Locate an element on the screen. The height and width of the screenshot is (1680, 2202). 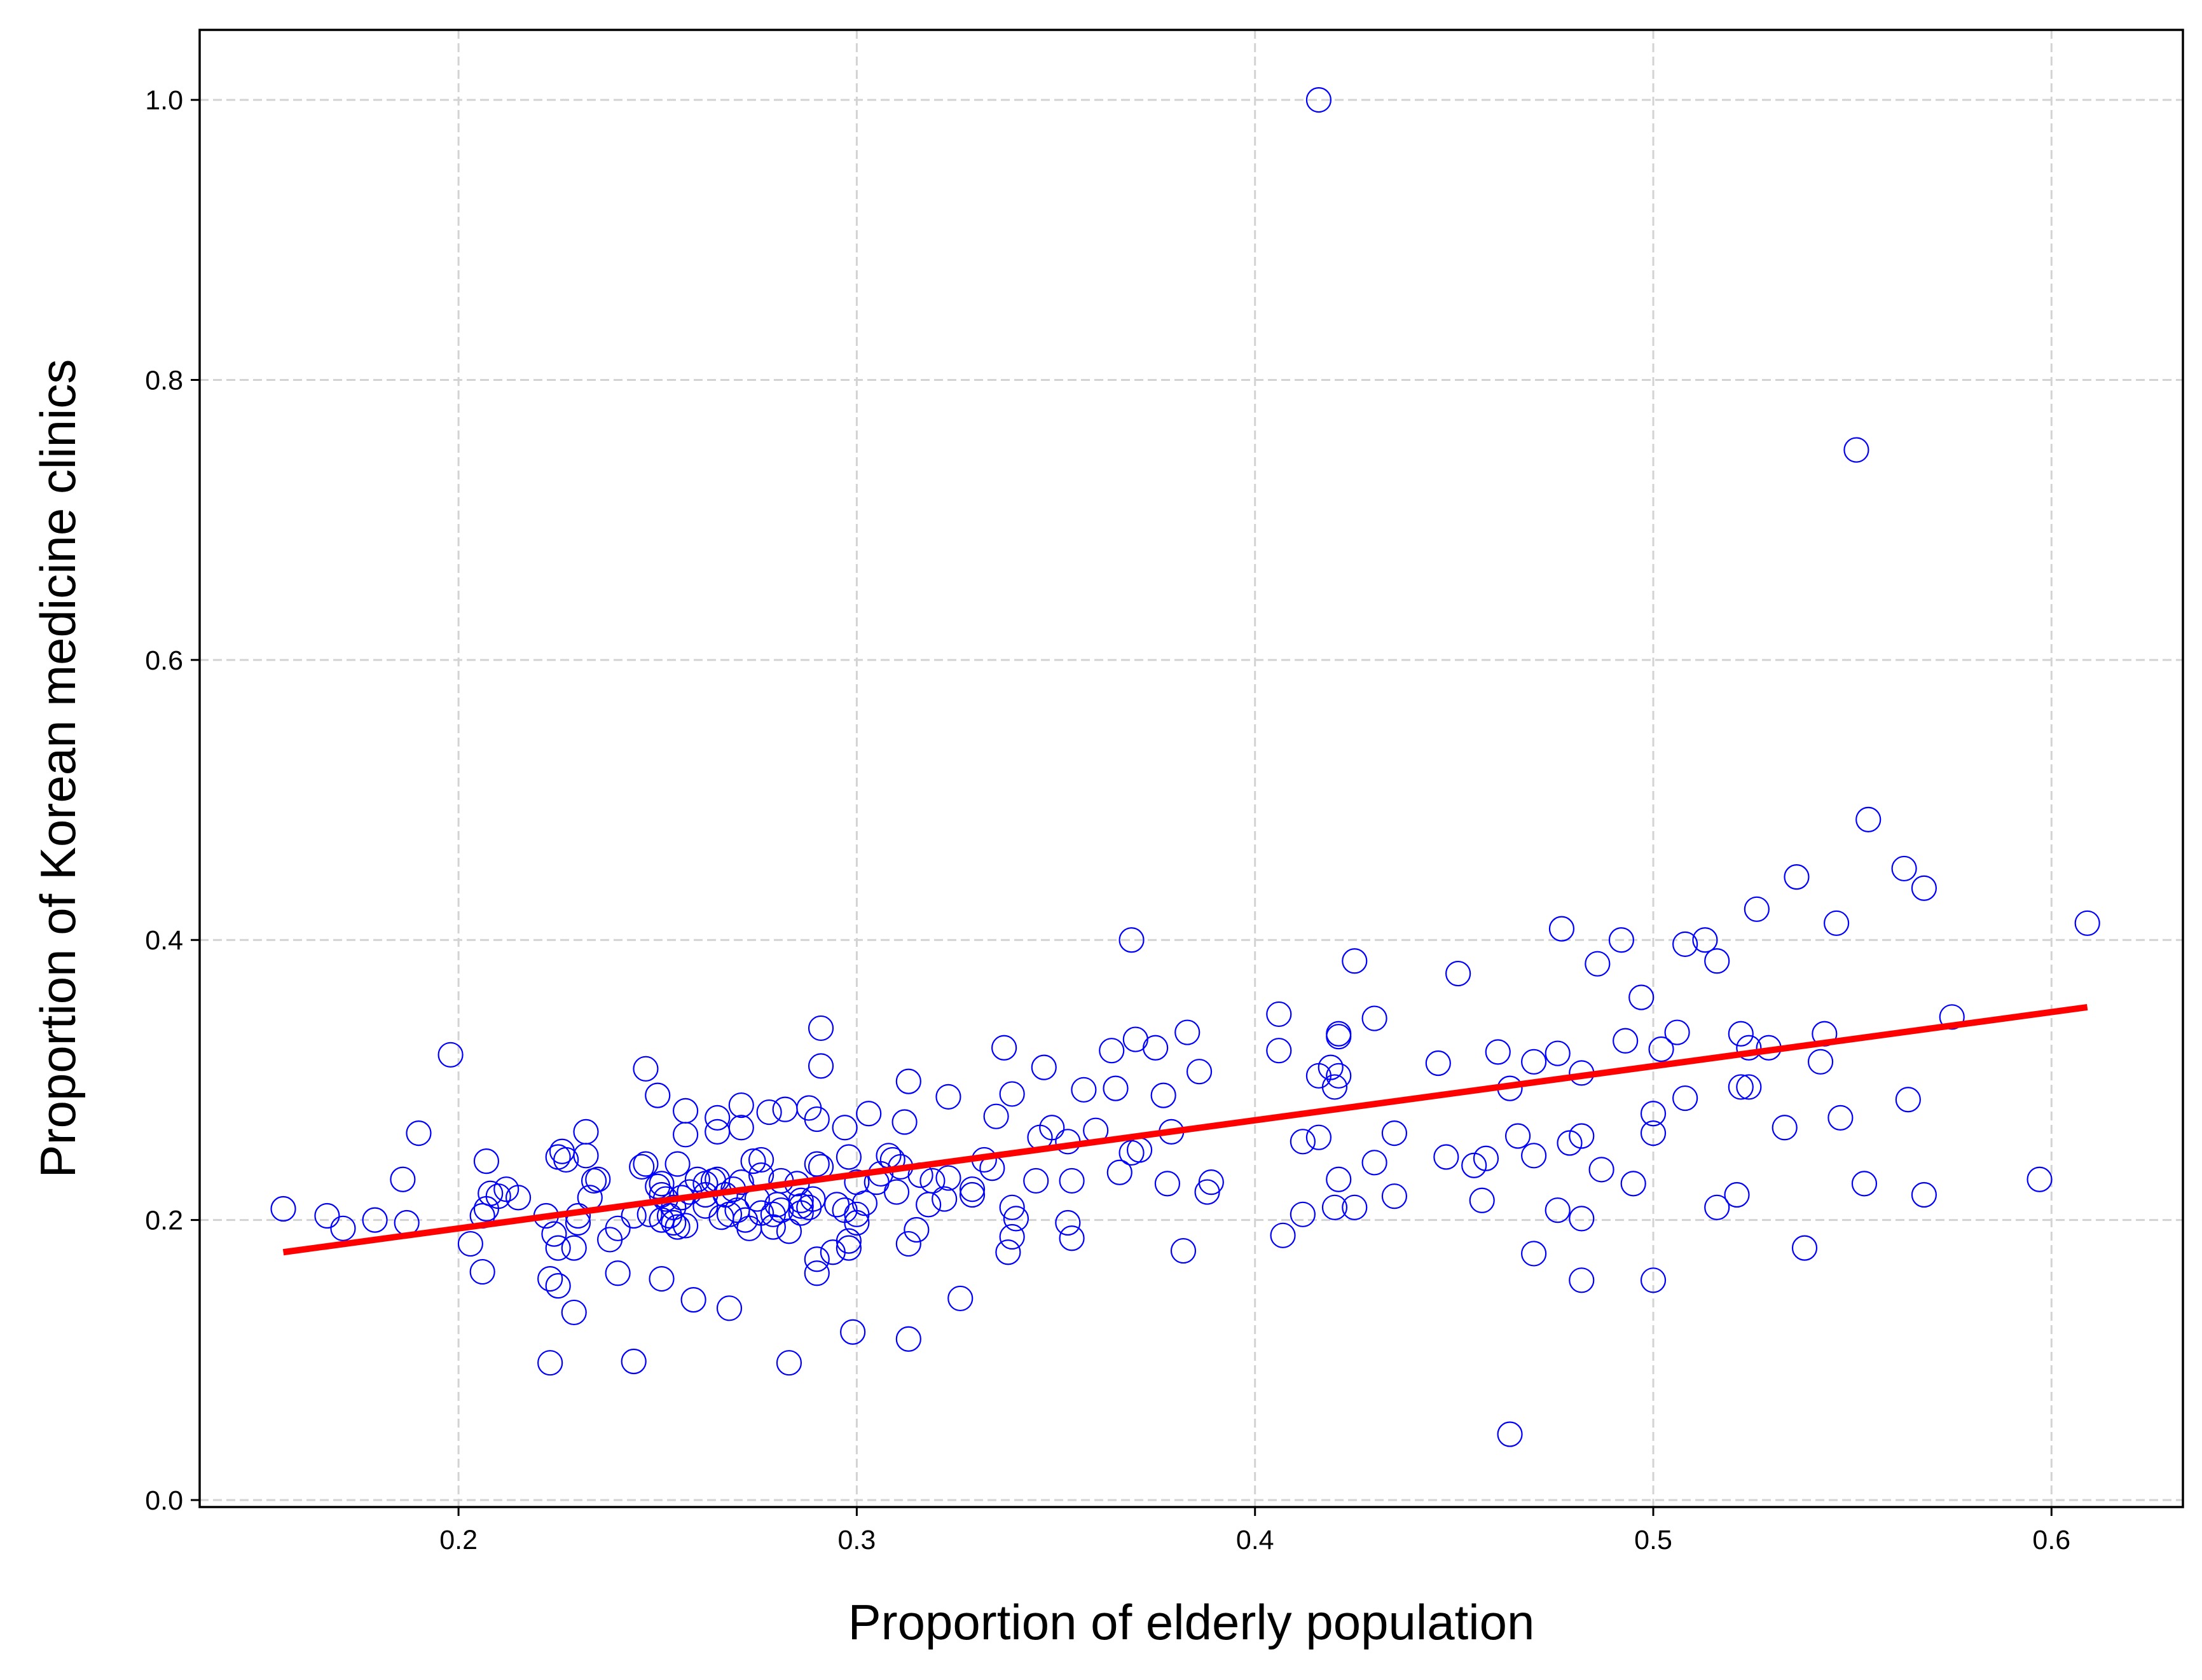
y-tick-label: 0.6 is located at coordinates (164, 660).